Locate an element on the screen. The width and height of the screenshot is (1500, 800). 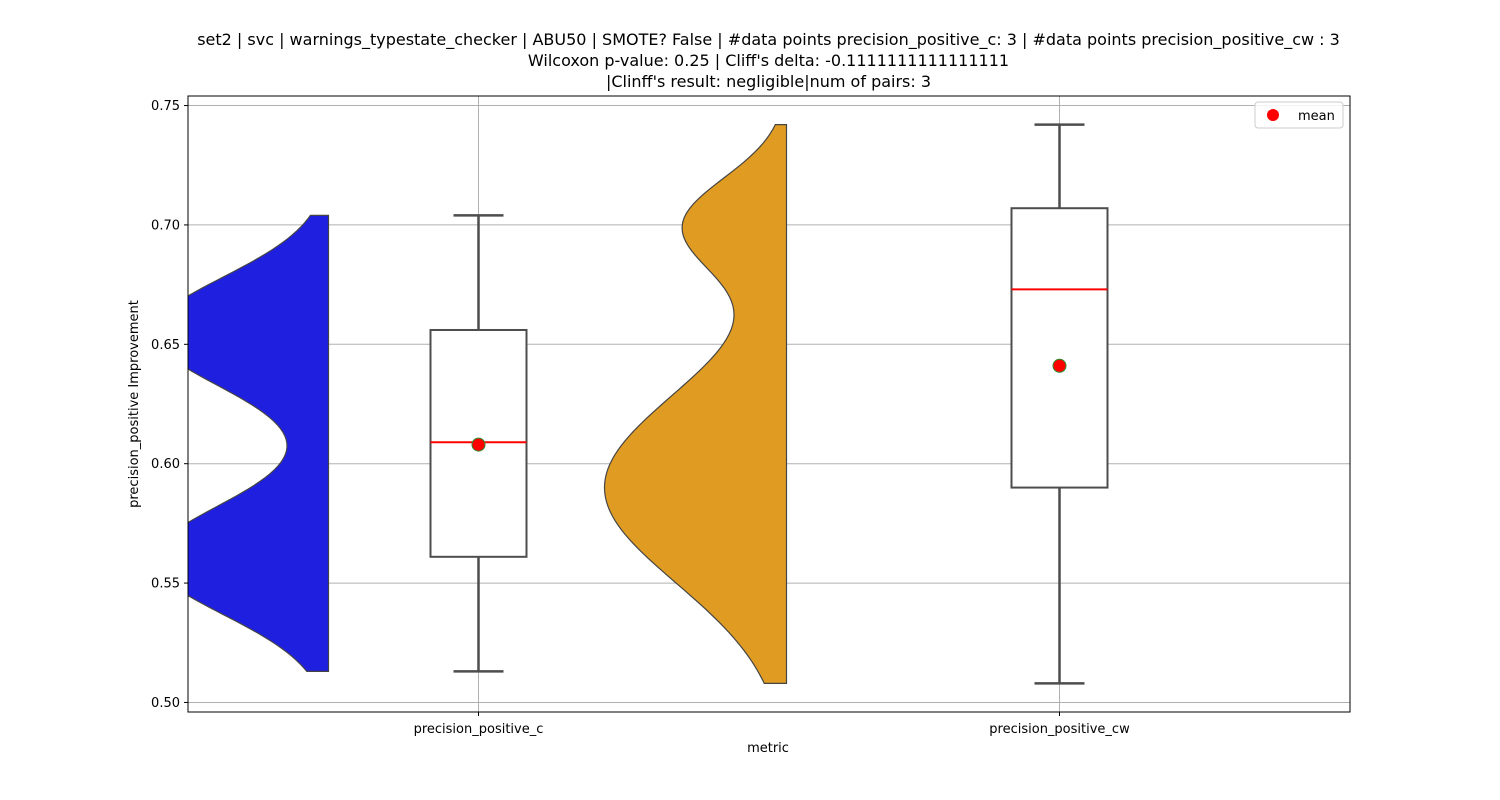
legend-box is located at coordinates (1299, 115).